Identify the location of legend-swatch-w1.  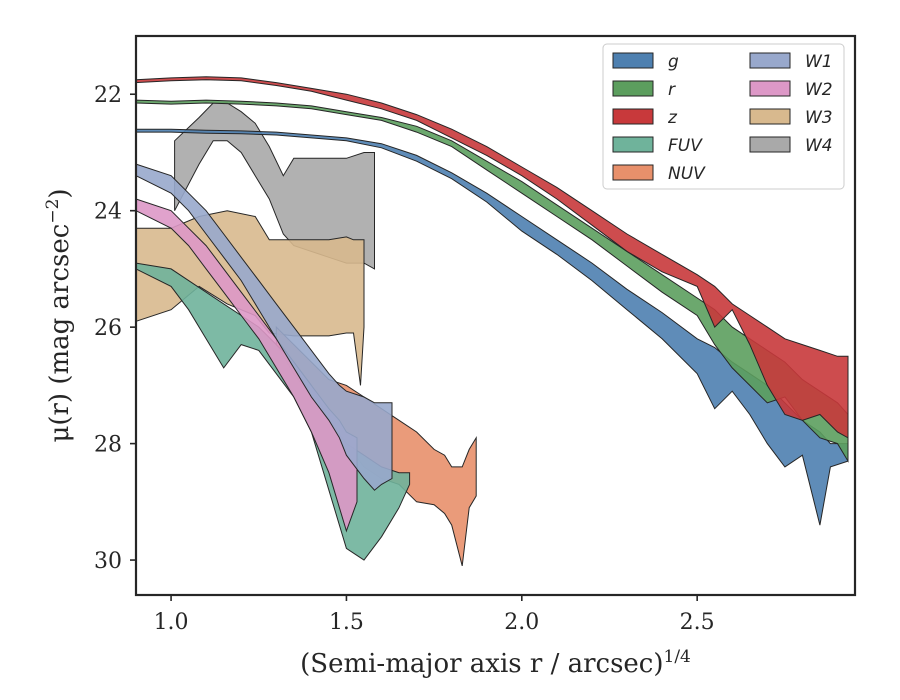
(770, 60).